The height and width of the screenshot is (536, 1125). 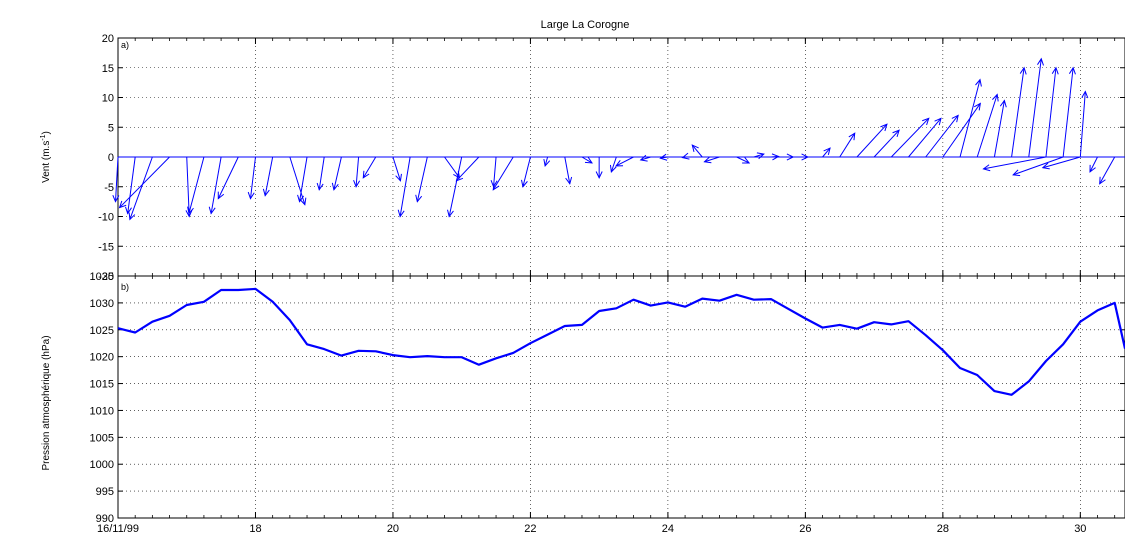 I want to click on pressure-xtick-label: 16/11/99, so click(x=118, y=529).